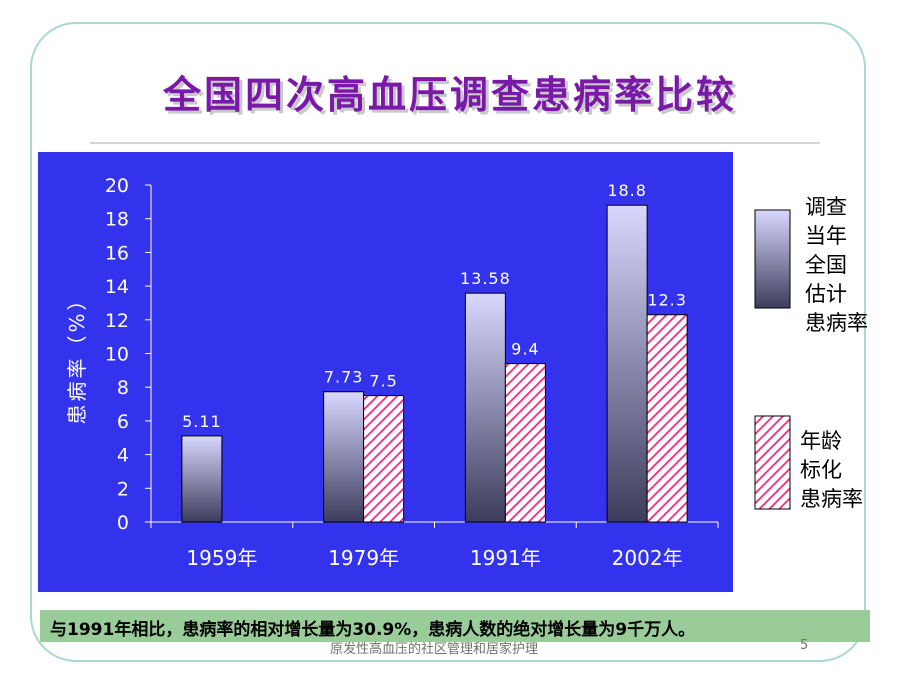  I want to click on y-tick-label: 8, so click(123, 388).